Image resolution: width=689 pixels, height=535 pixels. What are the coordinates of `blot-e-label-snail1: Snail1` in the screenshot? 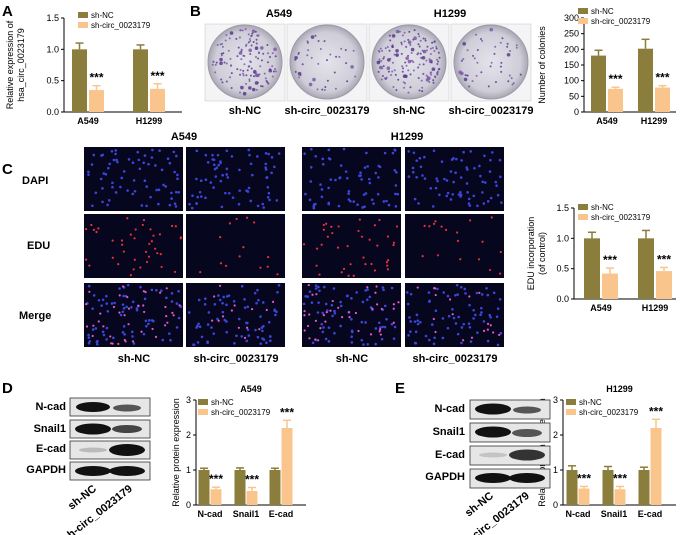 It's located at (449, 432).